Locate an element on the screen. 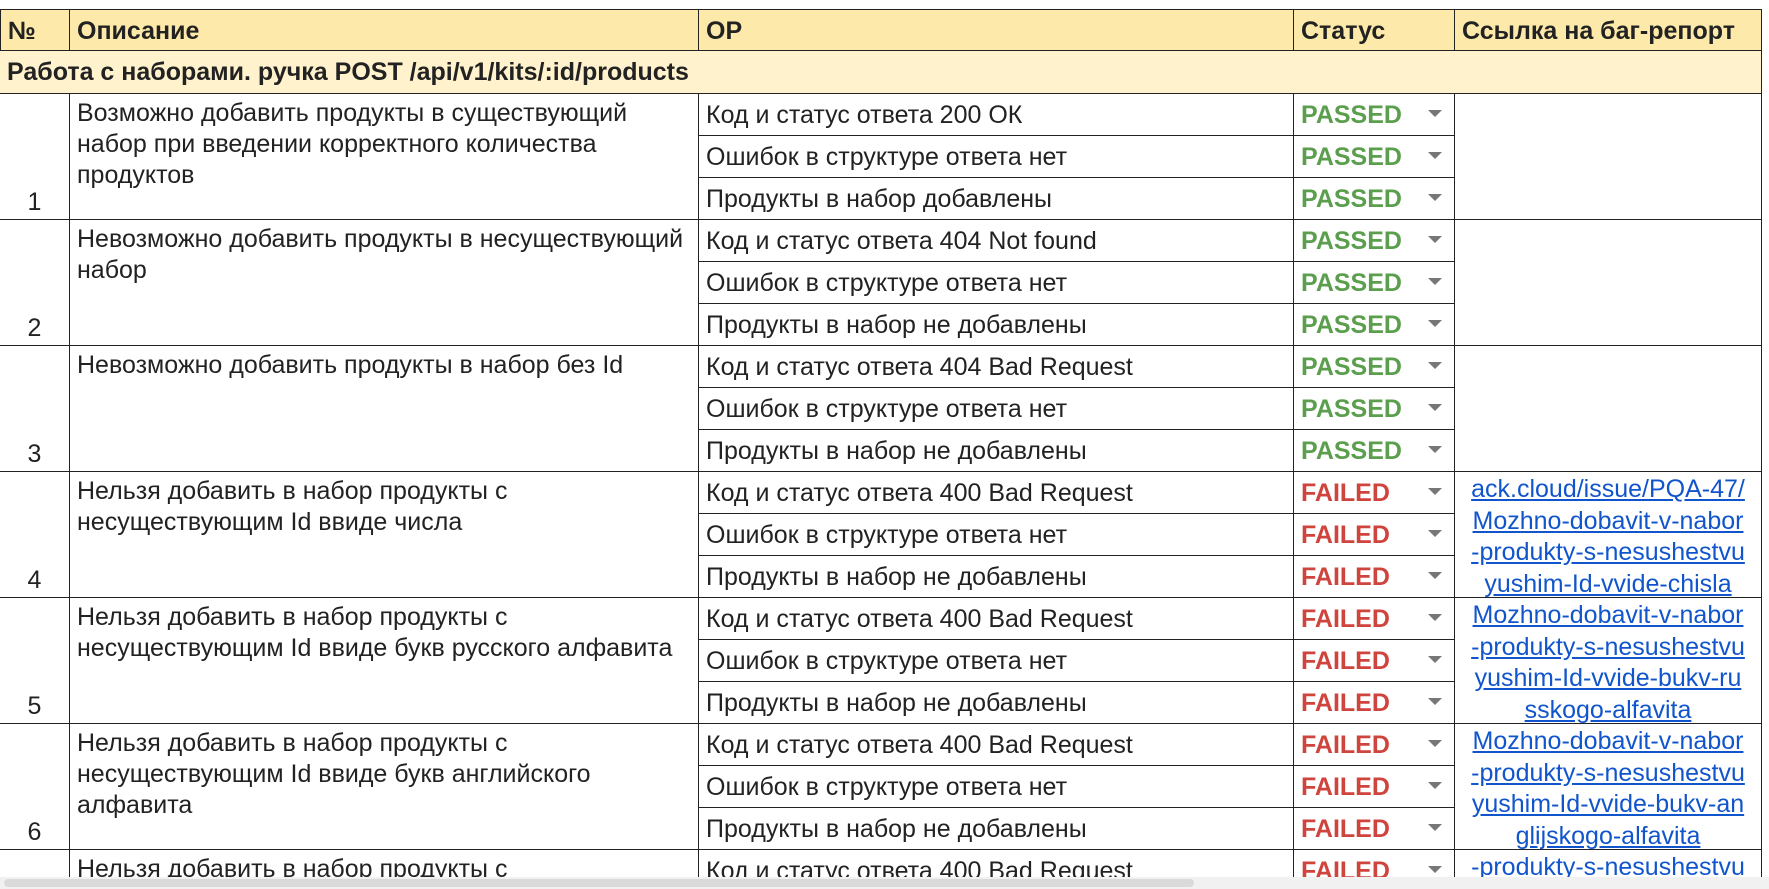 The width and height of the screenshot is (1769, 889). row-number: 4 is located at coordinates (35, 535).